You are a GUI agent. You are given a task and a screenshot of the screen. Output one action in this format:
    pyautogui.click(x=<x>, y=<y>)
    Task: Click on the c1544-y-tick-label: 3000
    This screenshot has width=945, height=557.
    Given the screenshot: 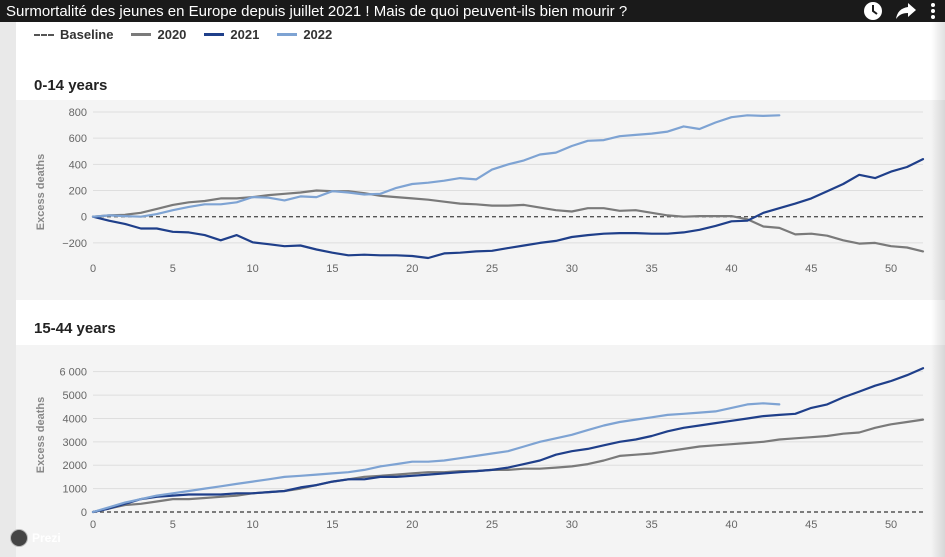 What is the action you would take?
    pyautogui.click(x=75, y=443)
    